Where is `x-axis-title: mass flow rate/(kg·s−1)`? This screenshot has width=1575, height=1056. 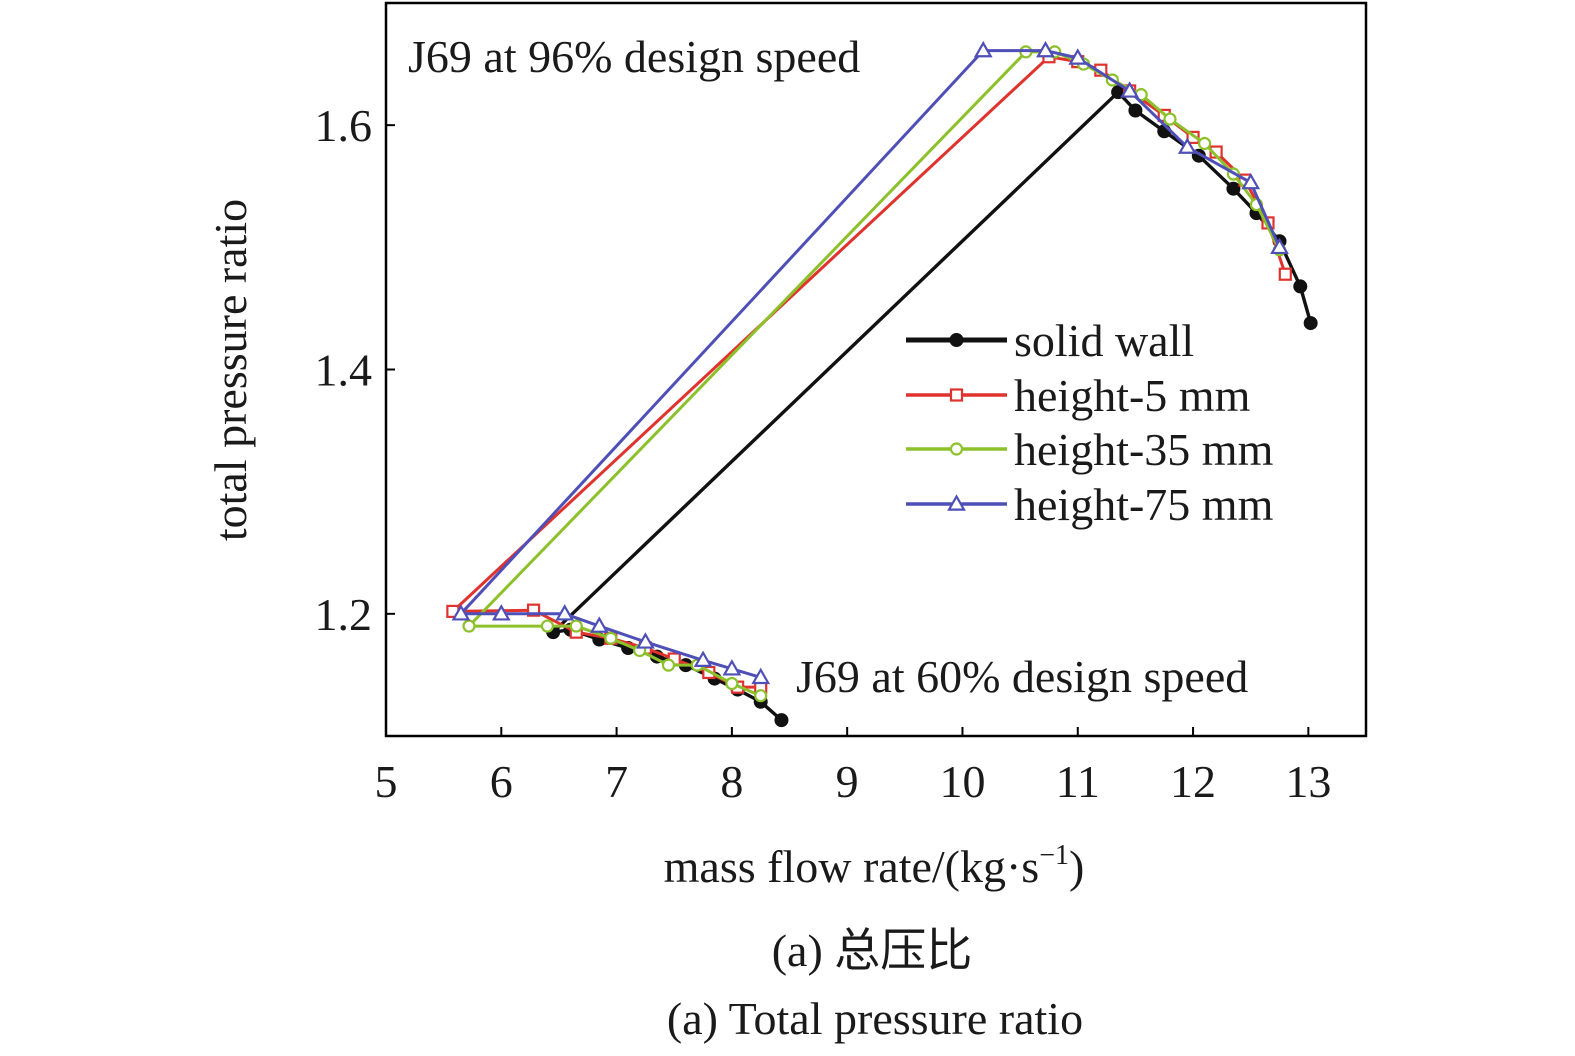 x-axis-title: mass flow rate/(kg·s−1) is located at coordinates (874, 866).